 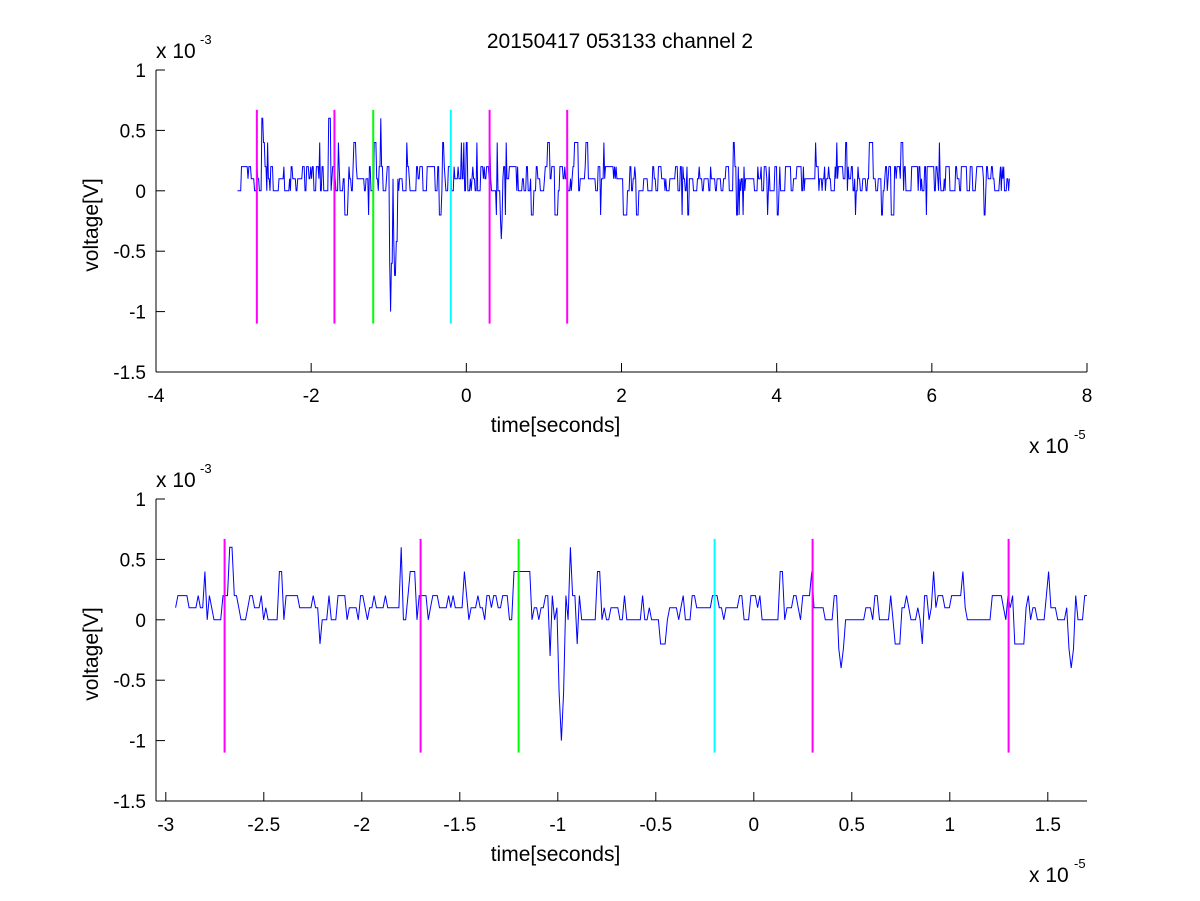 What do you see at coordinates (623, 214) in the screenshot?
I see `voltage-trace` at bounding box center [623, 214].